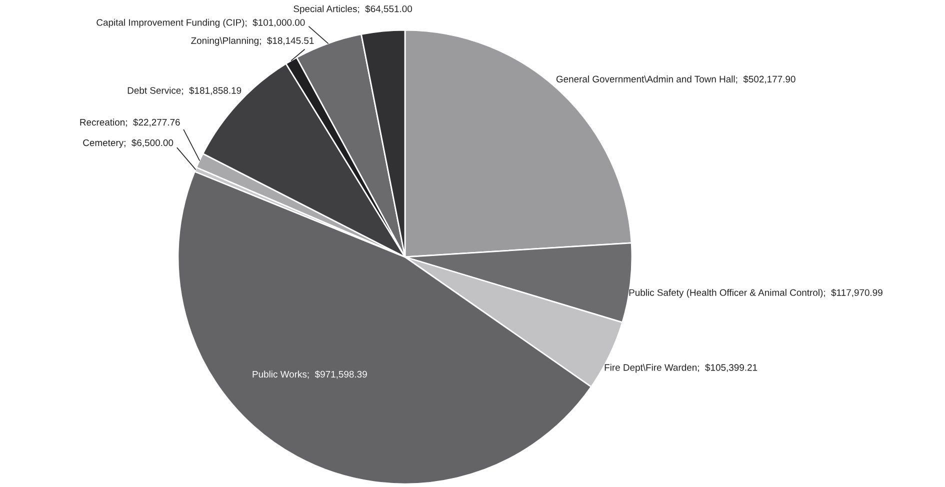 The height and width of the screenshot is (487, 945). What do you see at coordinates (755, 293) in the screenshot?
I see `slice-label: Public Safety (Health Officer & Animal Control); $117,970.99` at bounding box center [755, 293].